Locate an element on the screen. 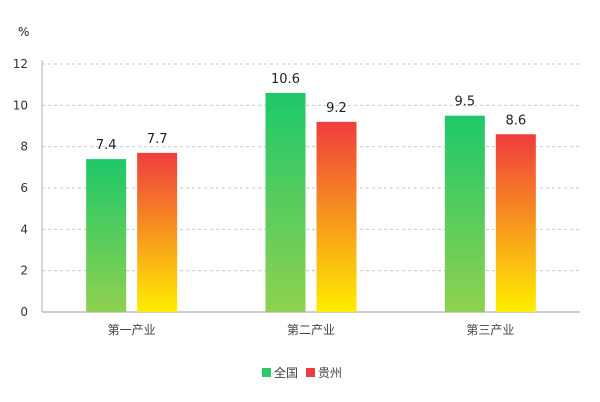 This screenshot has height=402, width=600. y-axis-ticks: 0 2 4 6 8 10 12 is located at coordinates (20, 188).